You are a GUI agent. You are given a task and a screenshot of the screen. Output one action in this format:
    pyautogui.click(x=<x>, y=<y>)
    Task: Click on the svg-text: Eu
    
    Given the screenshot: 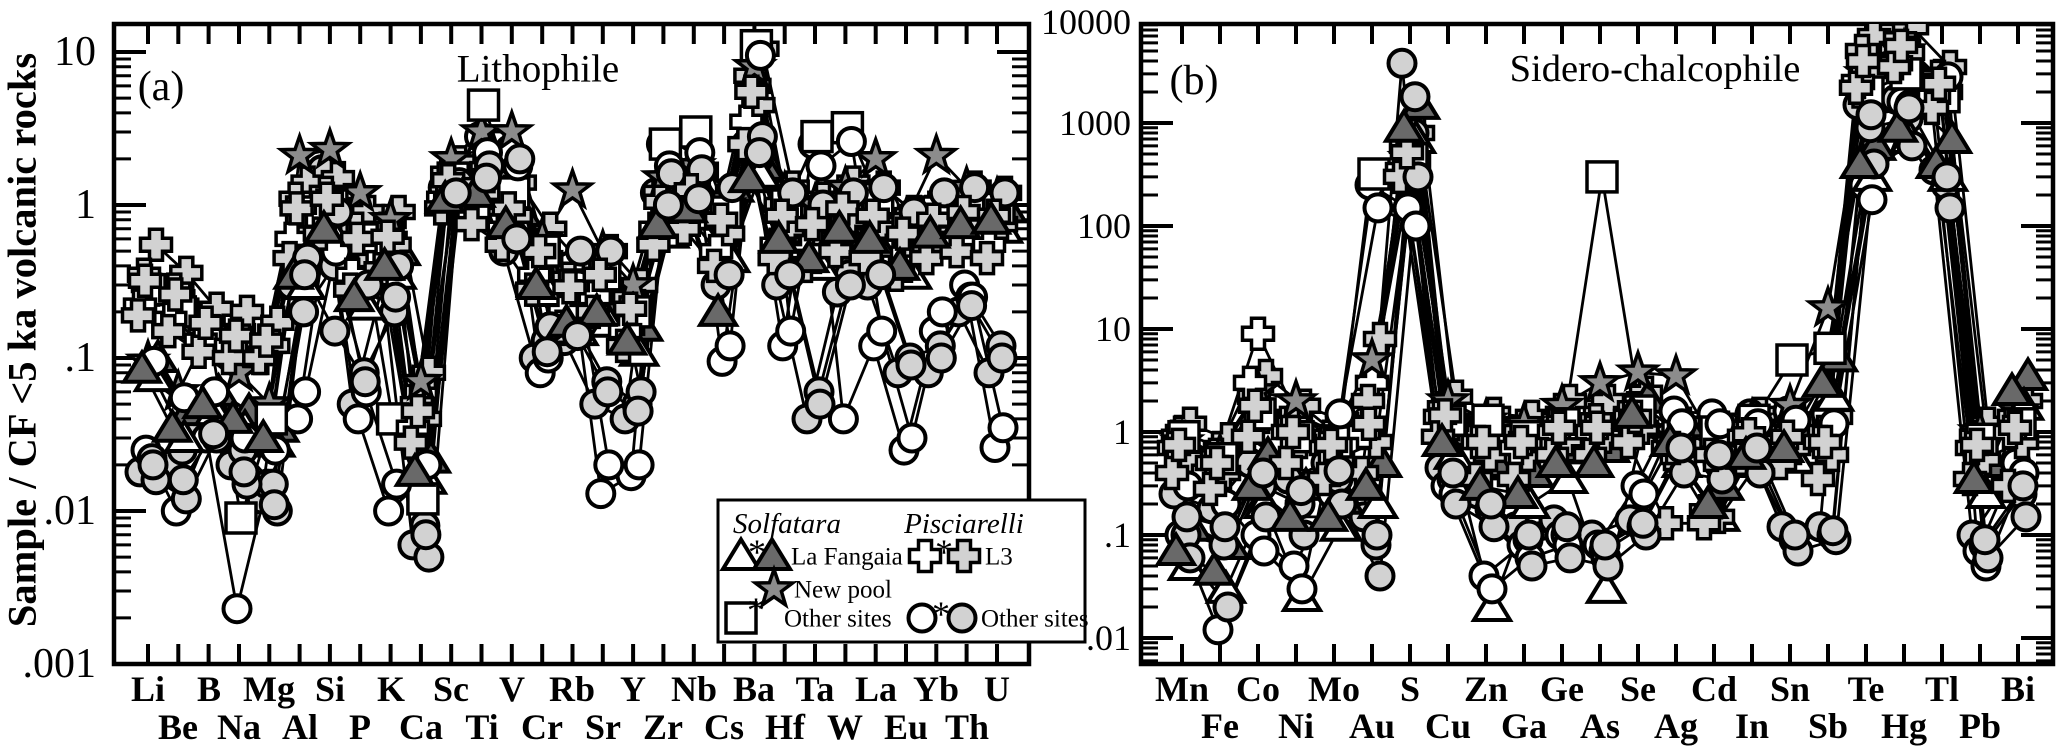 What is the action you would take?
    pyautogui.click(x=906, y=727)
    